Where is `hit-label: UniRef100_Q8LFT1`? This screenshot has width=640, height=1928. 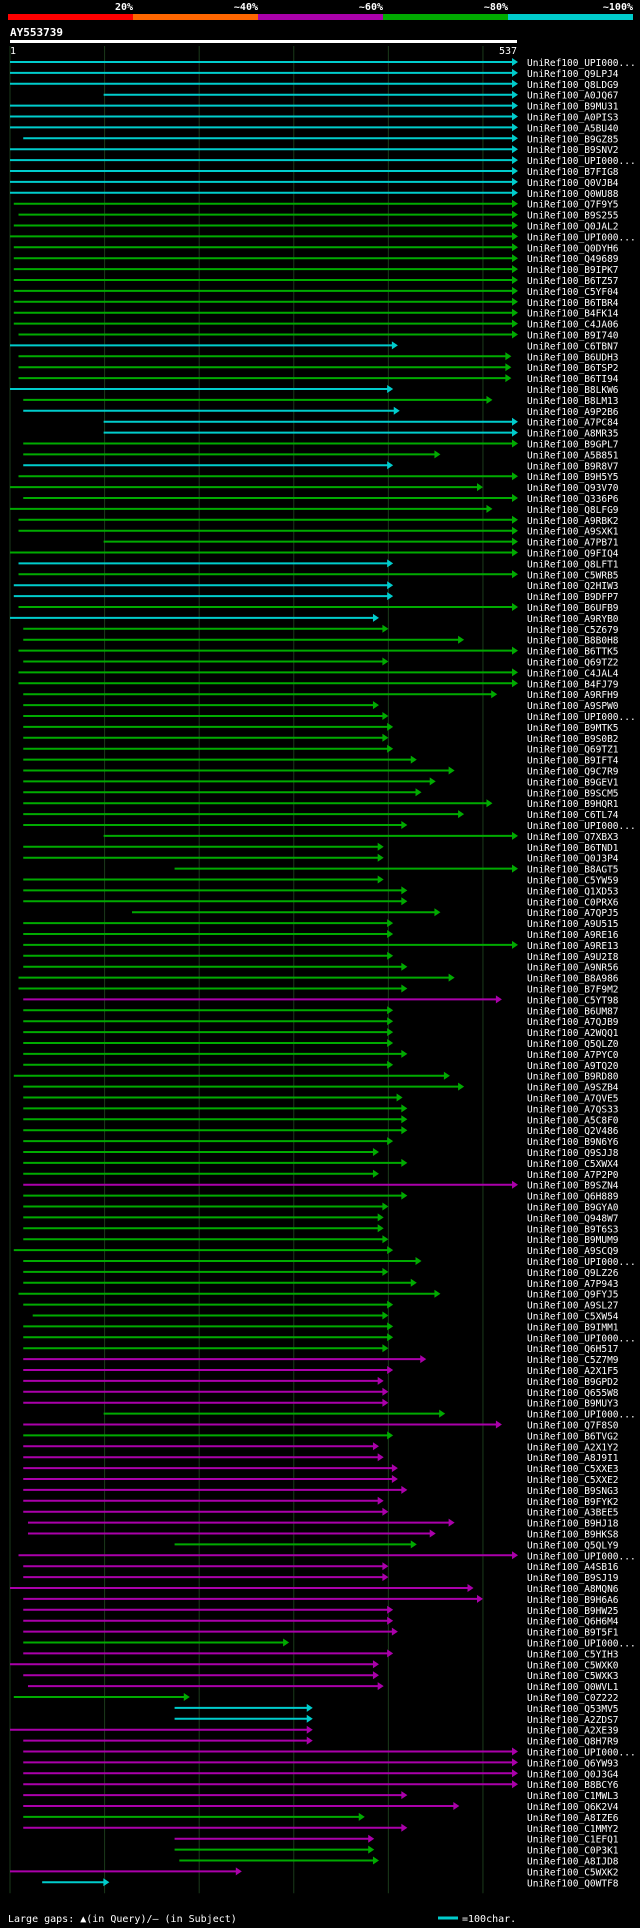 hit-label: UniRef100_Q8LFT1 is located at coordinates (573, 564).